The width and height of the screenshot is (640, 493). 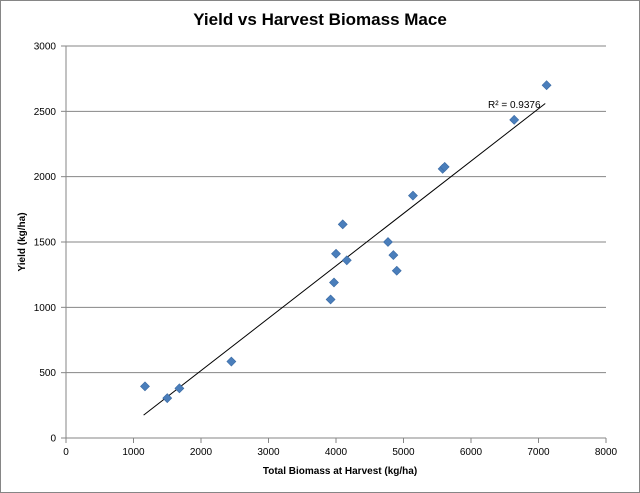 I want to click on r-squared-label: R² = 0.9376, so click(x=514, y=105).